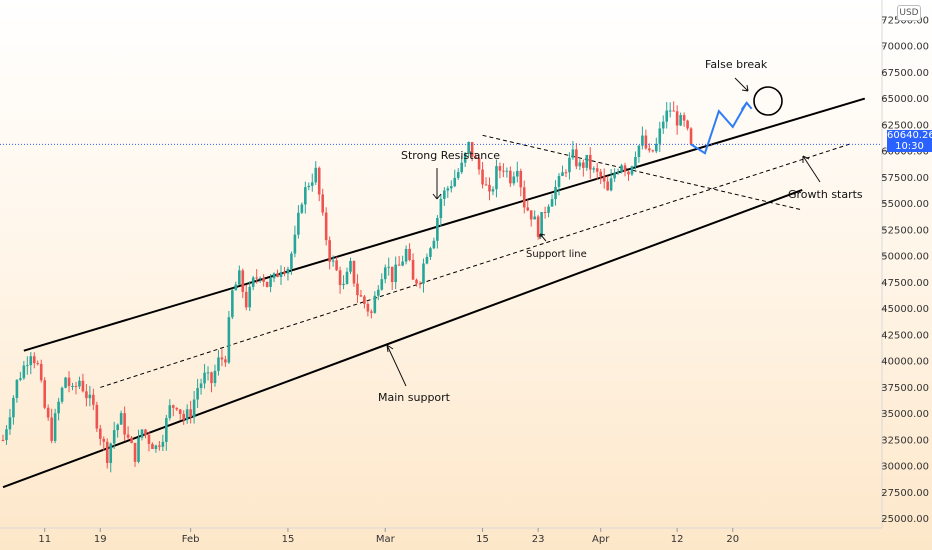 Image resolution: width=932 pixels, height=550 pixels. What do you see at coordinates (905, 152) in the screenshot?
I see `y-tick-label: 60000.00` at bounding box center [905, 152].